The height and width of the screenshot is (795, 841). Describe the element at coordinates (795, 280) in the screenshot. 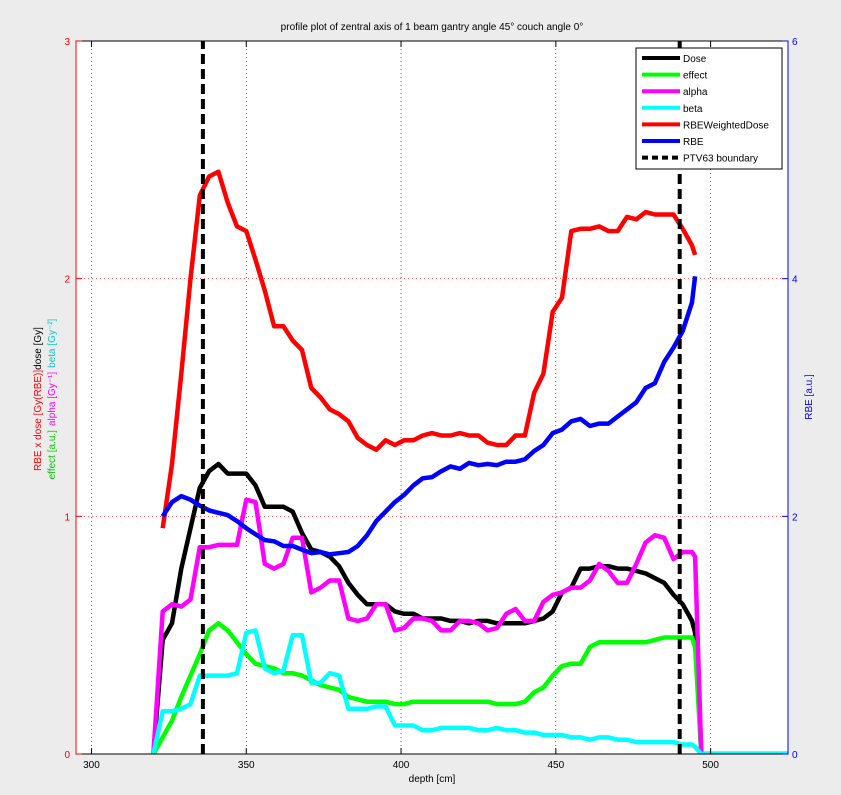

I see `y-right-tick-label: 4` at that location.